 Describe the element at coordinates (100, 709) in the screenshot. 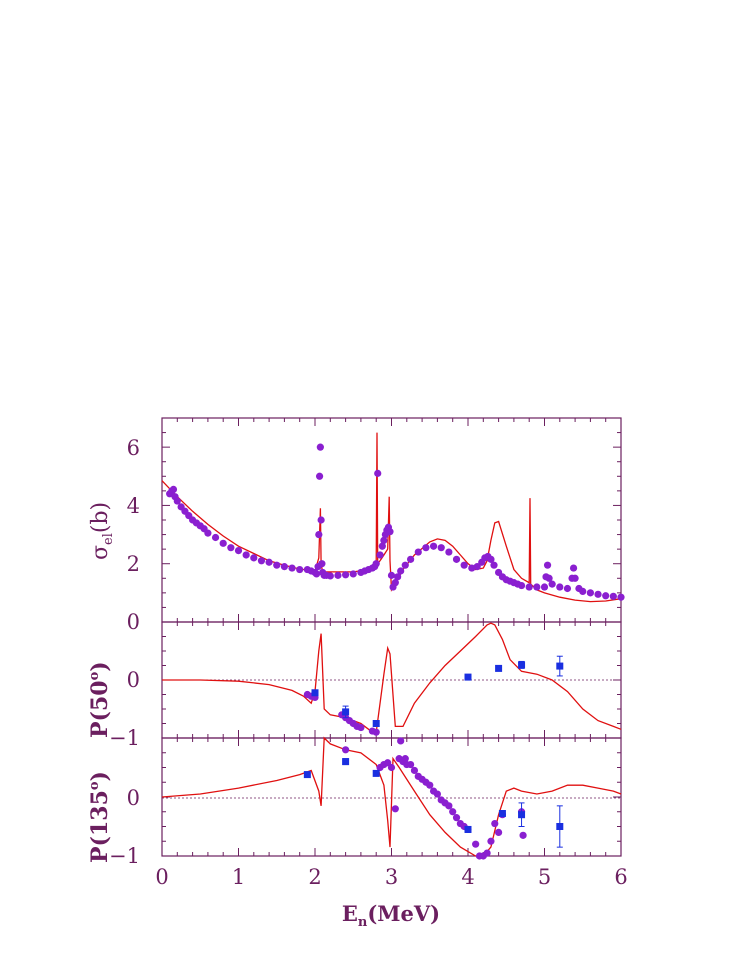

I see `mid-ylabel-main: P(50` at that location.